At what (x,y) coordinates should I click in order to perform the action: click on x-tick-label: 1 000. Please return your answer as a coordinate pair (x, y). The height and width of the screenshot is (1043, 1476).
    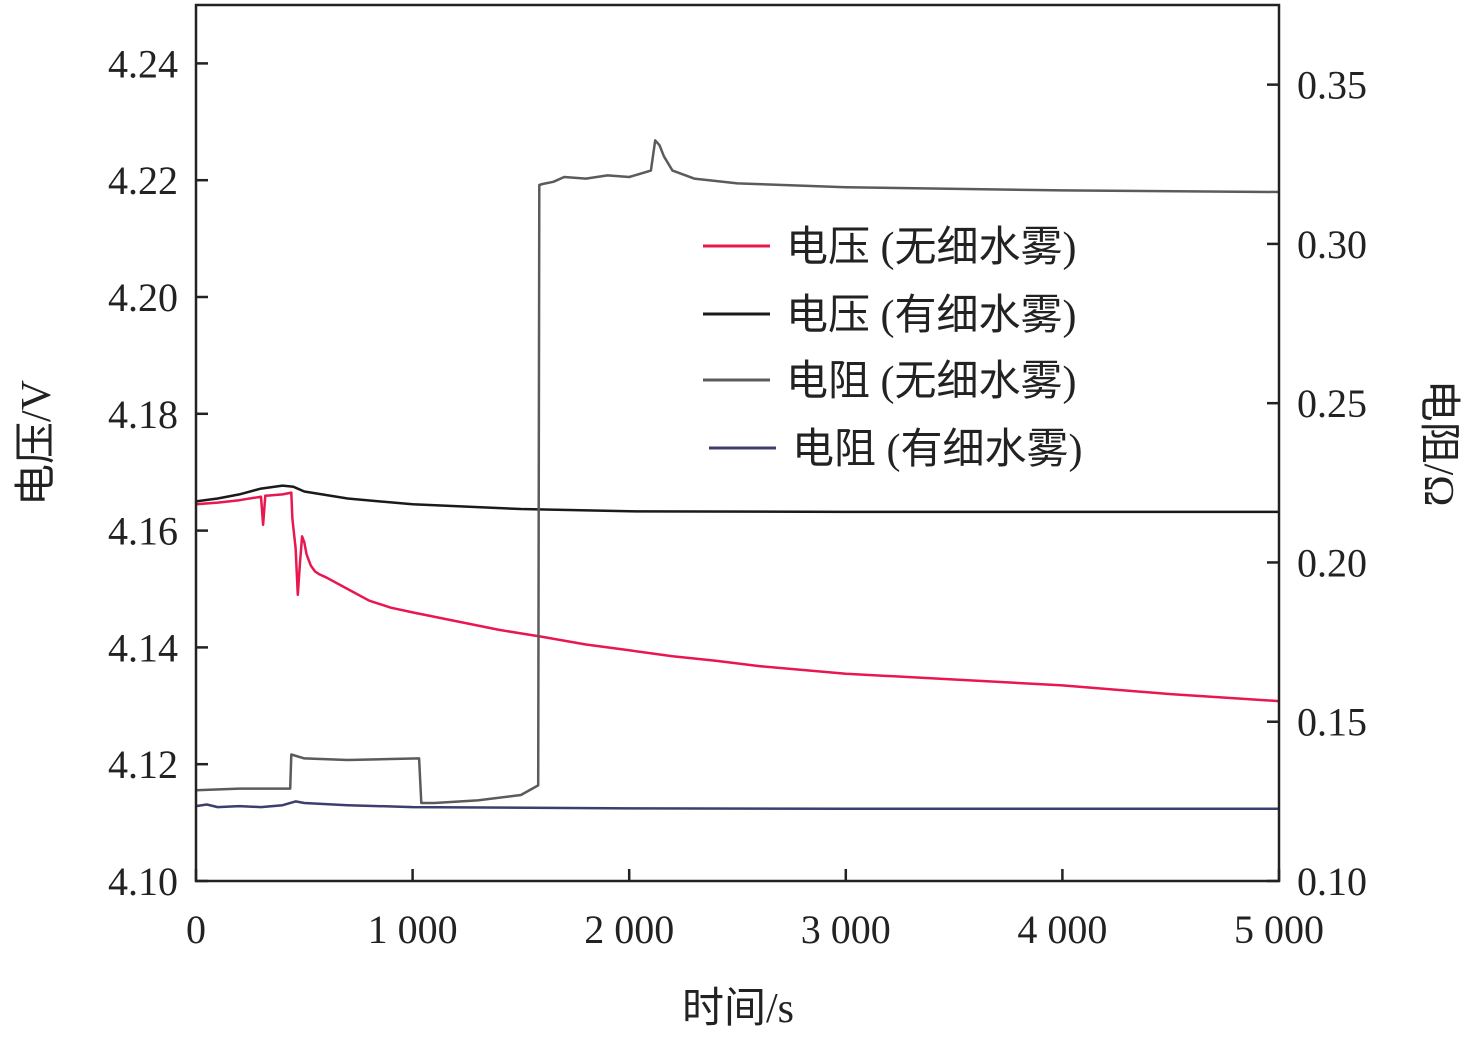
    Looking at the image, I should click on (413, 929).